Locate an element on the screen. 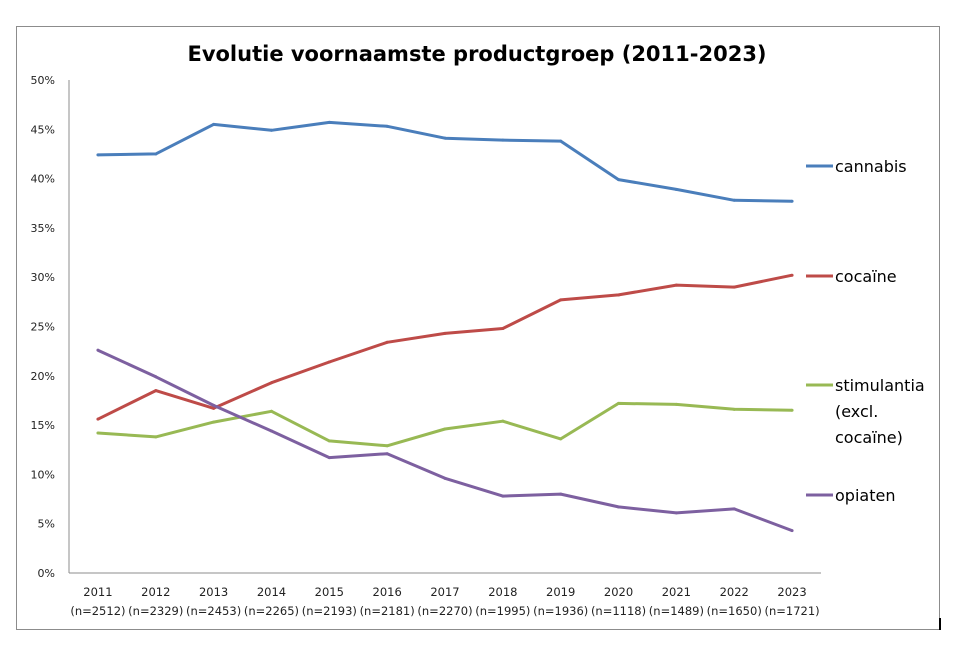 The height and width of the screenshot is (660, 954). x-tick-count-label: (n=2265) is located at coordinates (271, 611).